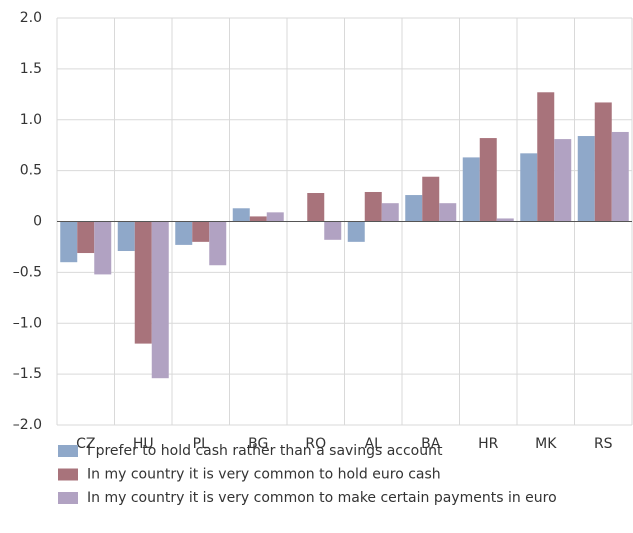 The height and width of the screenshot is (533, 633). What do you see at coordinates (143, 444) in the screenshot?
I see `x-tick-label: HU` at bounding box center [143, 444].